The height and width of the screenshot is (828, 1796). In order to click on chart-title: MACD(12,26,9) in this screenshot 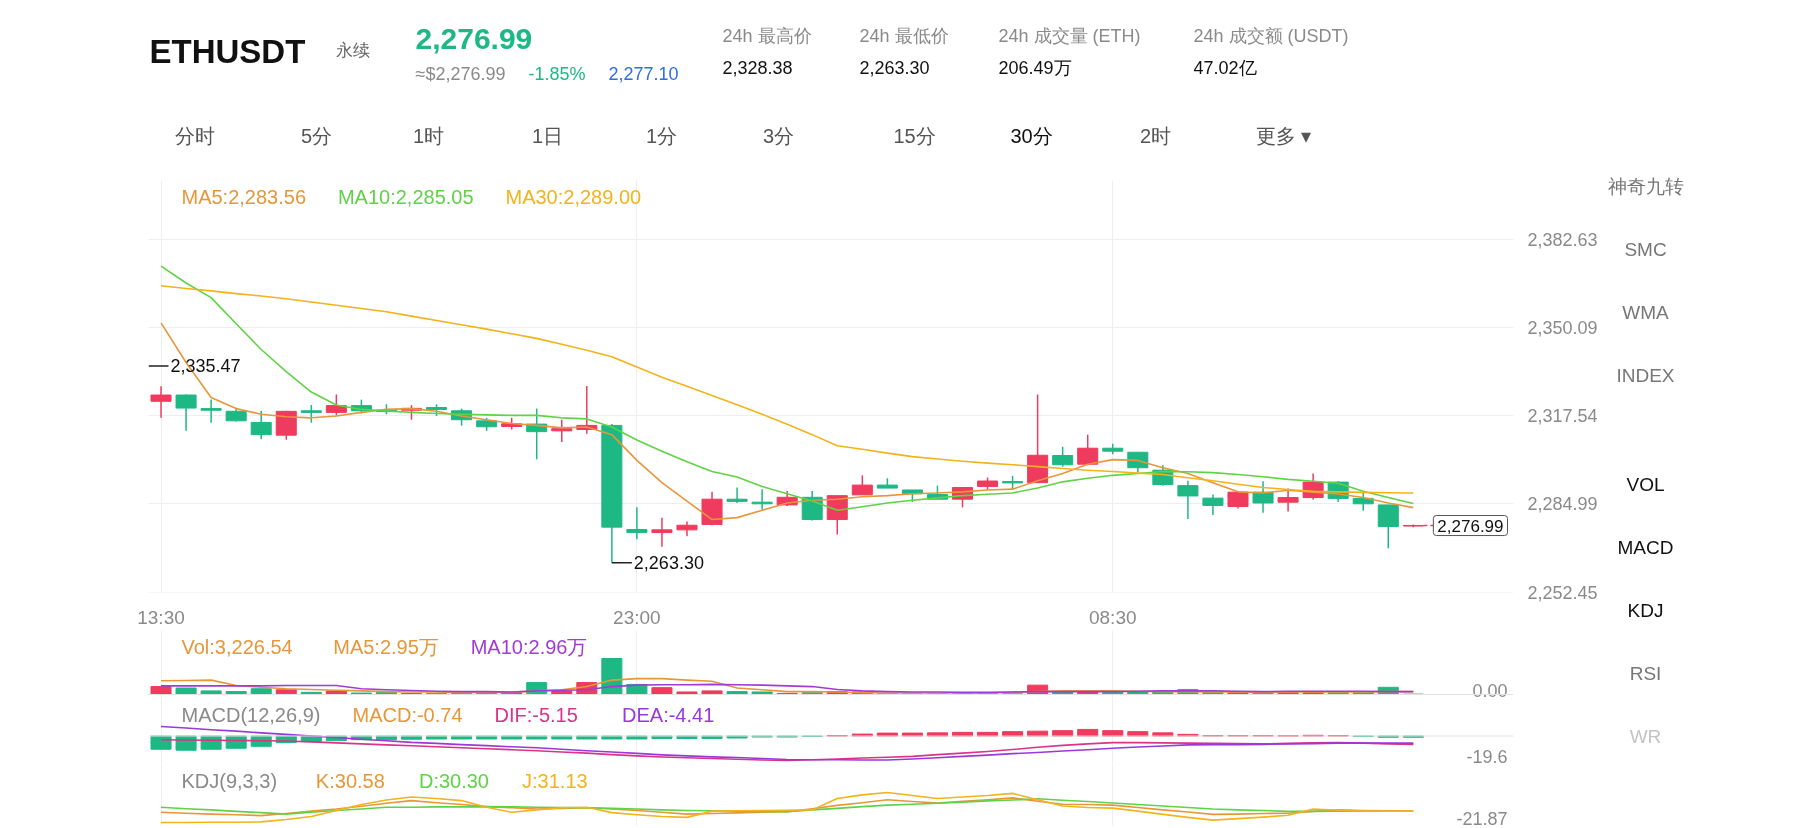, I will do `click(251, 714)`.